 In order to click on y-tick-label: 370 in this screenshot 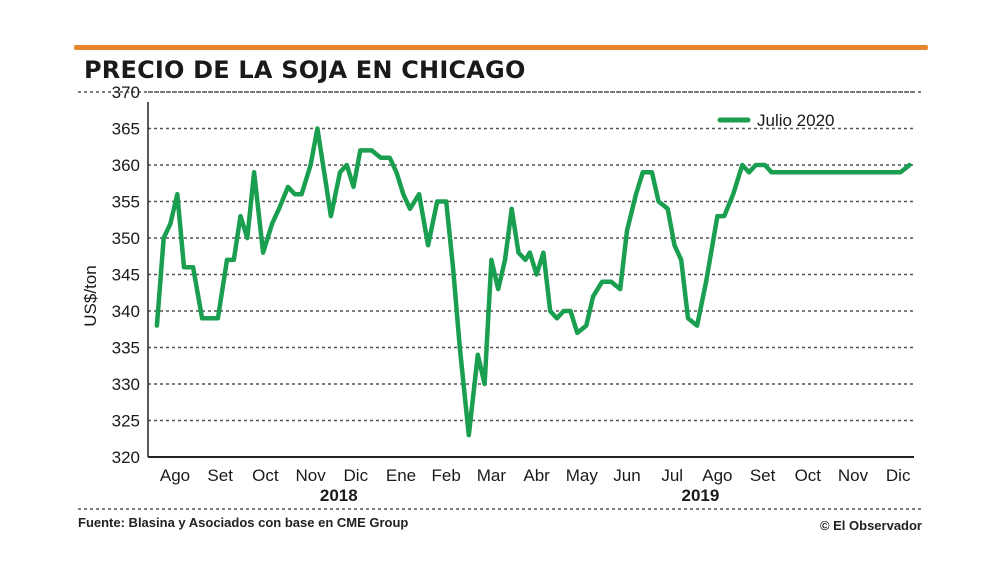, I will do `click(126, 92)`.